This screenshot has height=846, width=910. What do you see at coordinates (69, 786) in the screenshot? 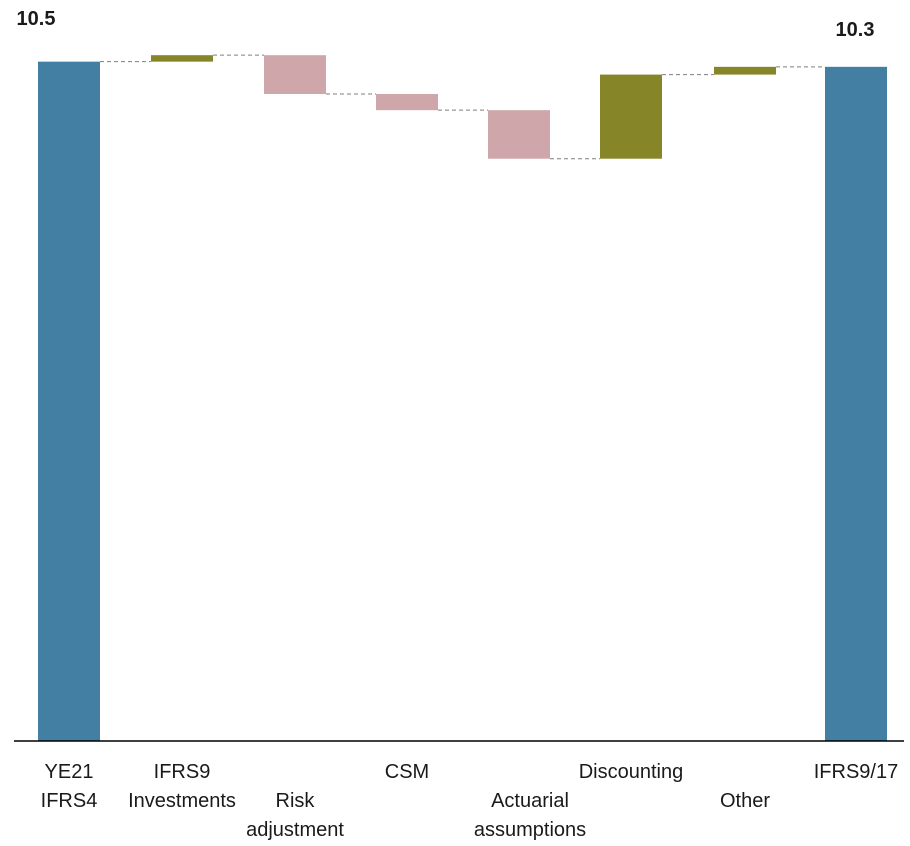
I see `category-label: YE21 IFRS4` at bounding box center [69, 786].